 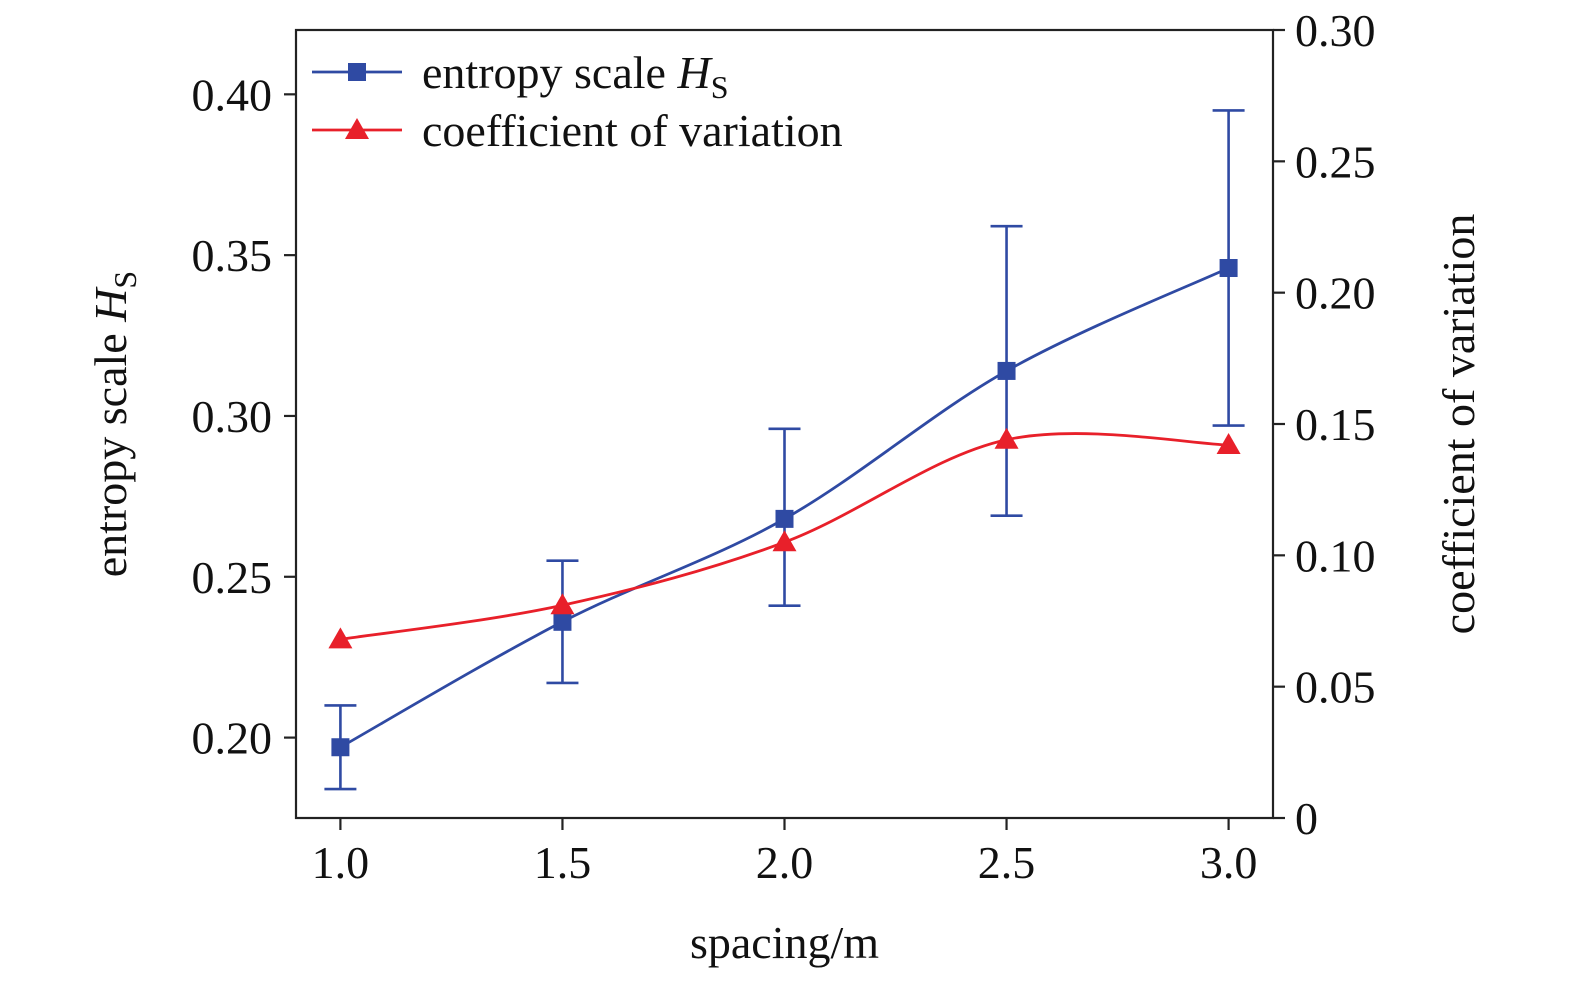 I want to click on legend-item-0: entropy scale HS, so click(x=520, y=76).